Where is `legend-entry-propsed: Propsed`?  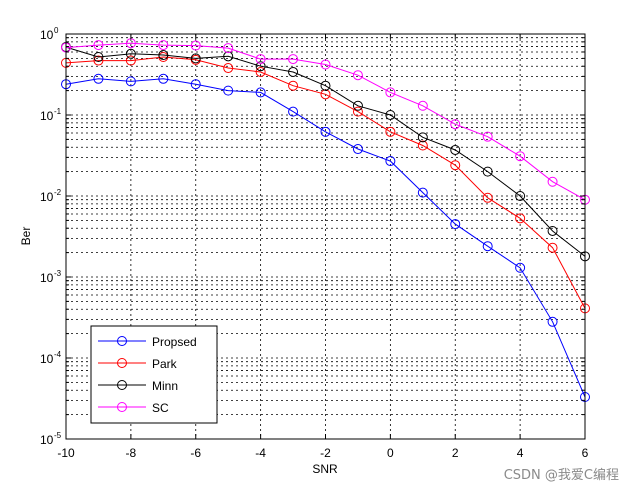 legend-entry-propsed: Propsed is located at coordinates (147, 342).